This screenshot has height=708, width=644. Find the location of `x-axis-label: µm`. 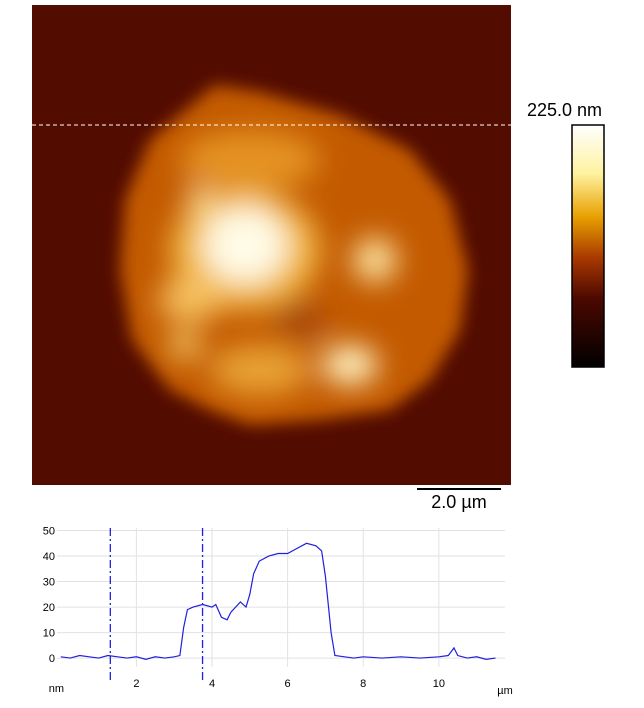

x-axis-label: µm is located at coordinates (505, 691).